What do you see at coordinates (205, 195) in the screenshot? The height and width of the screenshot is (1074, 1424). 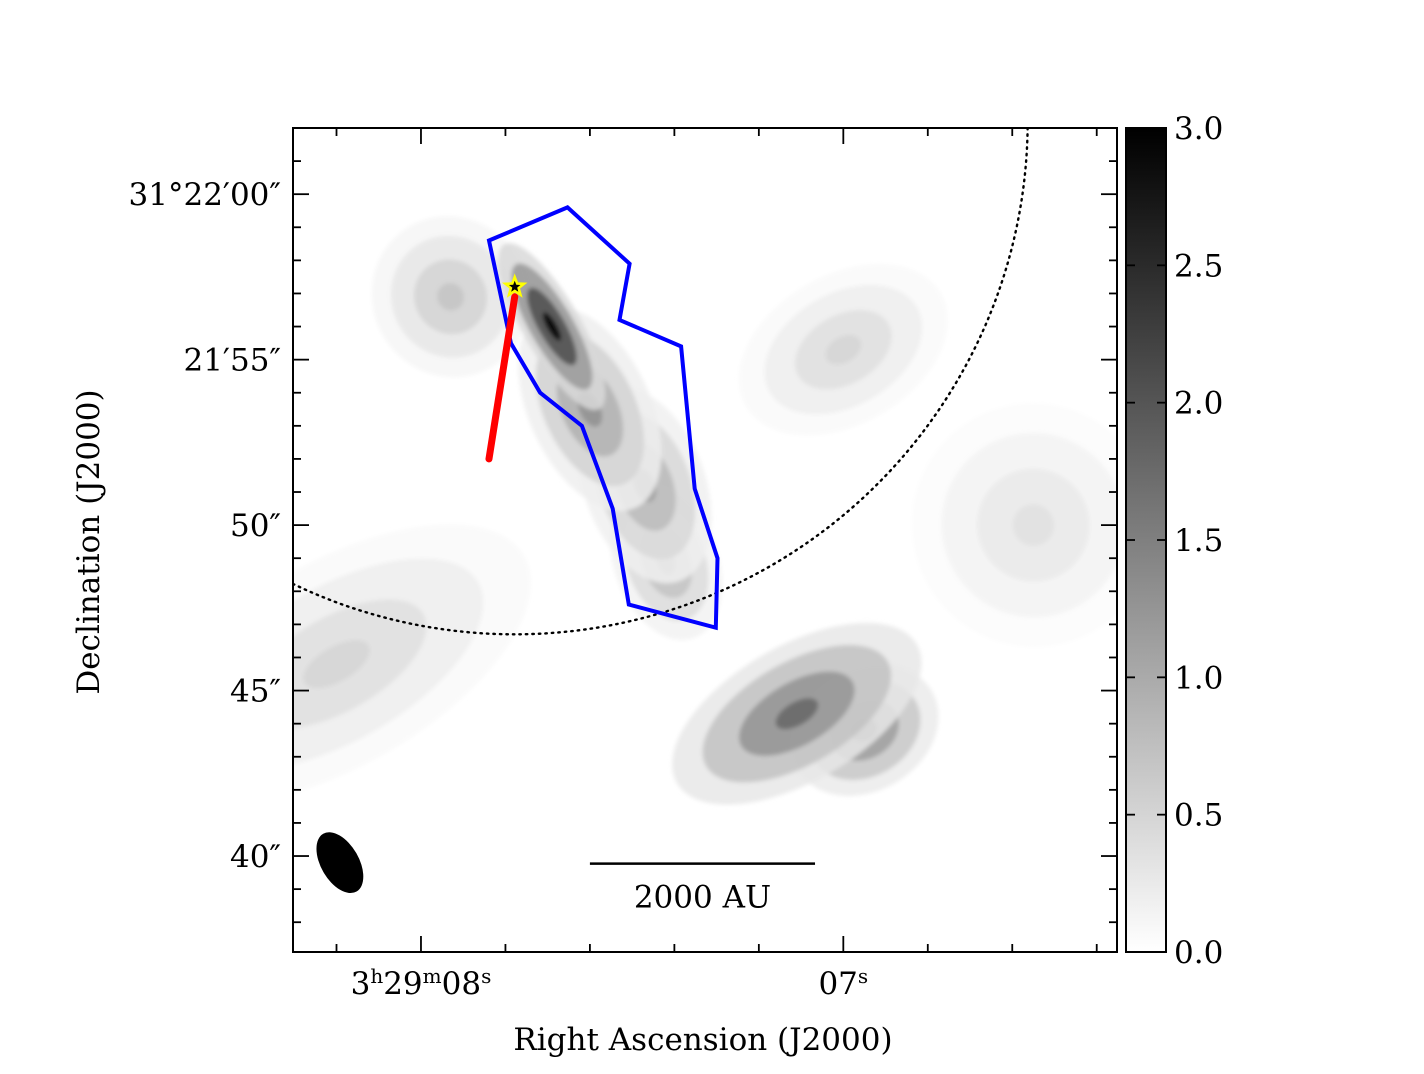 I see `y-tick-label: 31°22′00″` at bounding box center [205, 195].